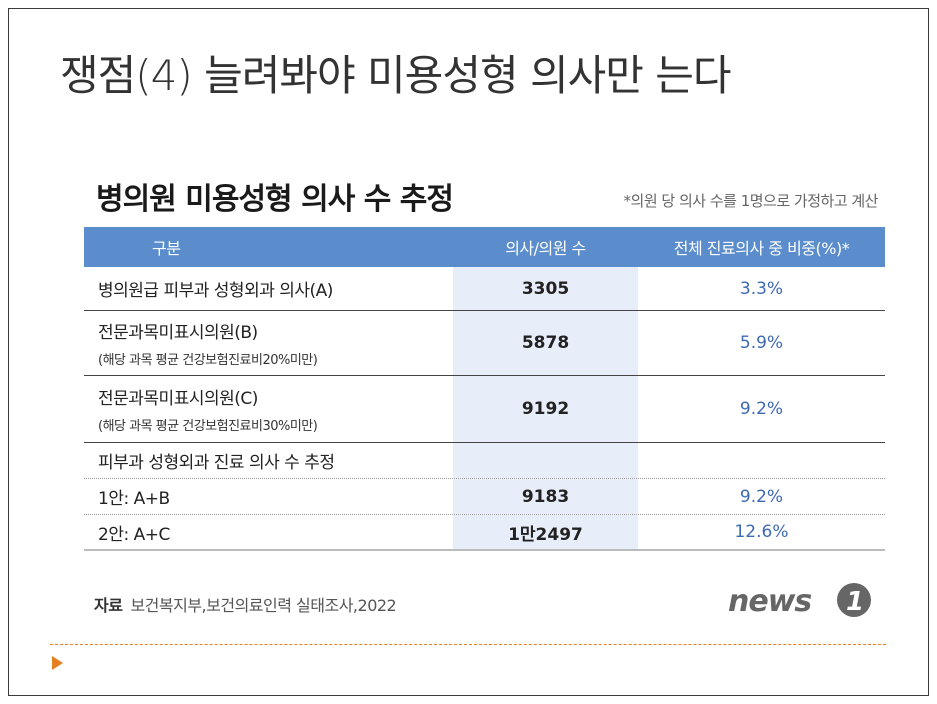  Describe the element at coordinates (761, 343) in the screenshot. I see `row-share: 5.9%` at that location.